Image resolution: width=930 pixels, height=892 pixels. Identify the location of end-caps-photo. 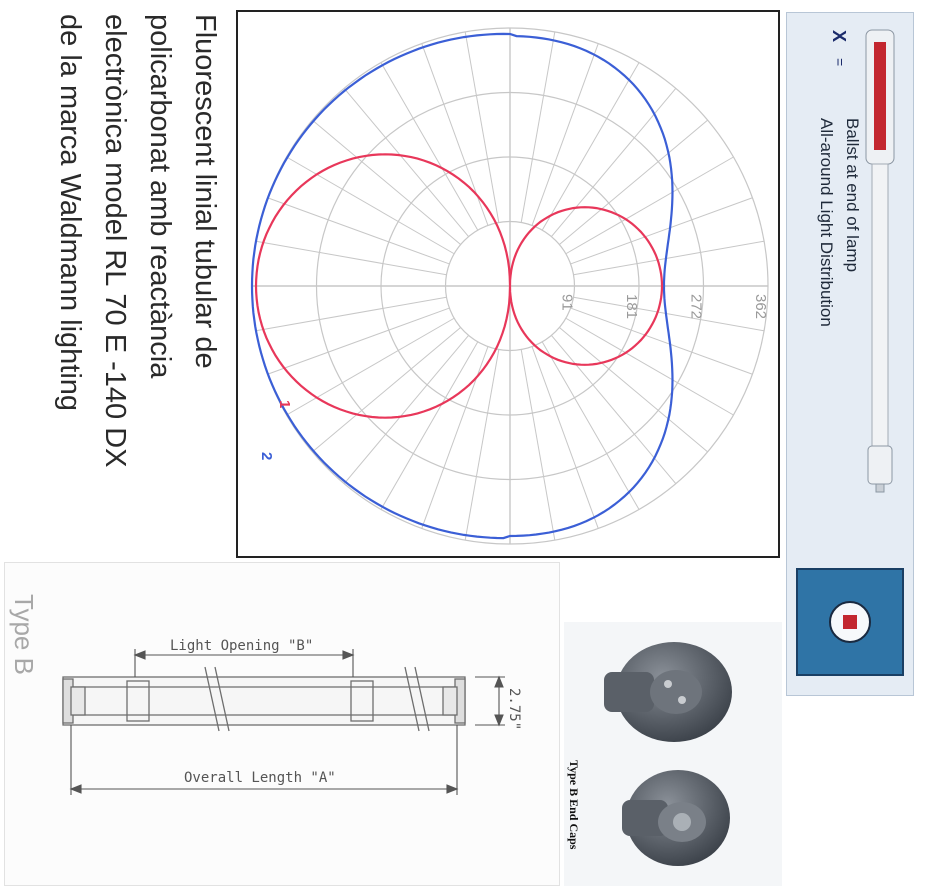
(673, 754).